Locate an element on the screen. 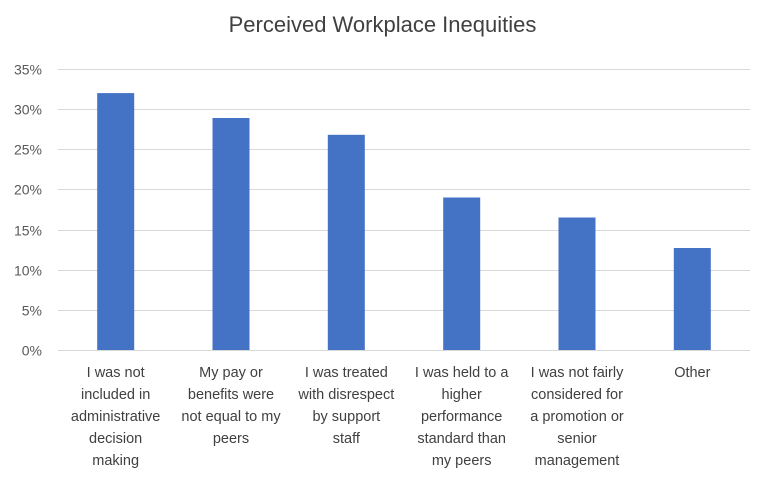 Image resolution: width=765 pixels, height=477 pixels. category-label-line: I was not fairly is located at coordinates (577, 373).